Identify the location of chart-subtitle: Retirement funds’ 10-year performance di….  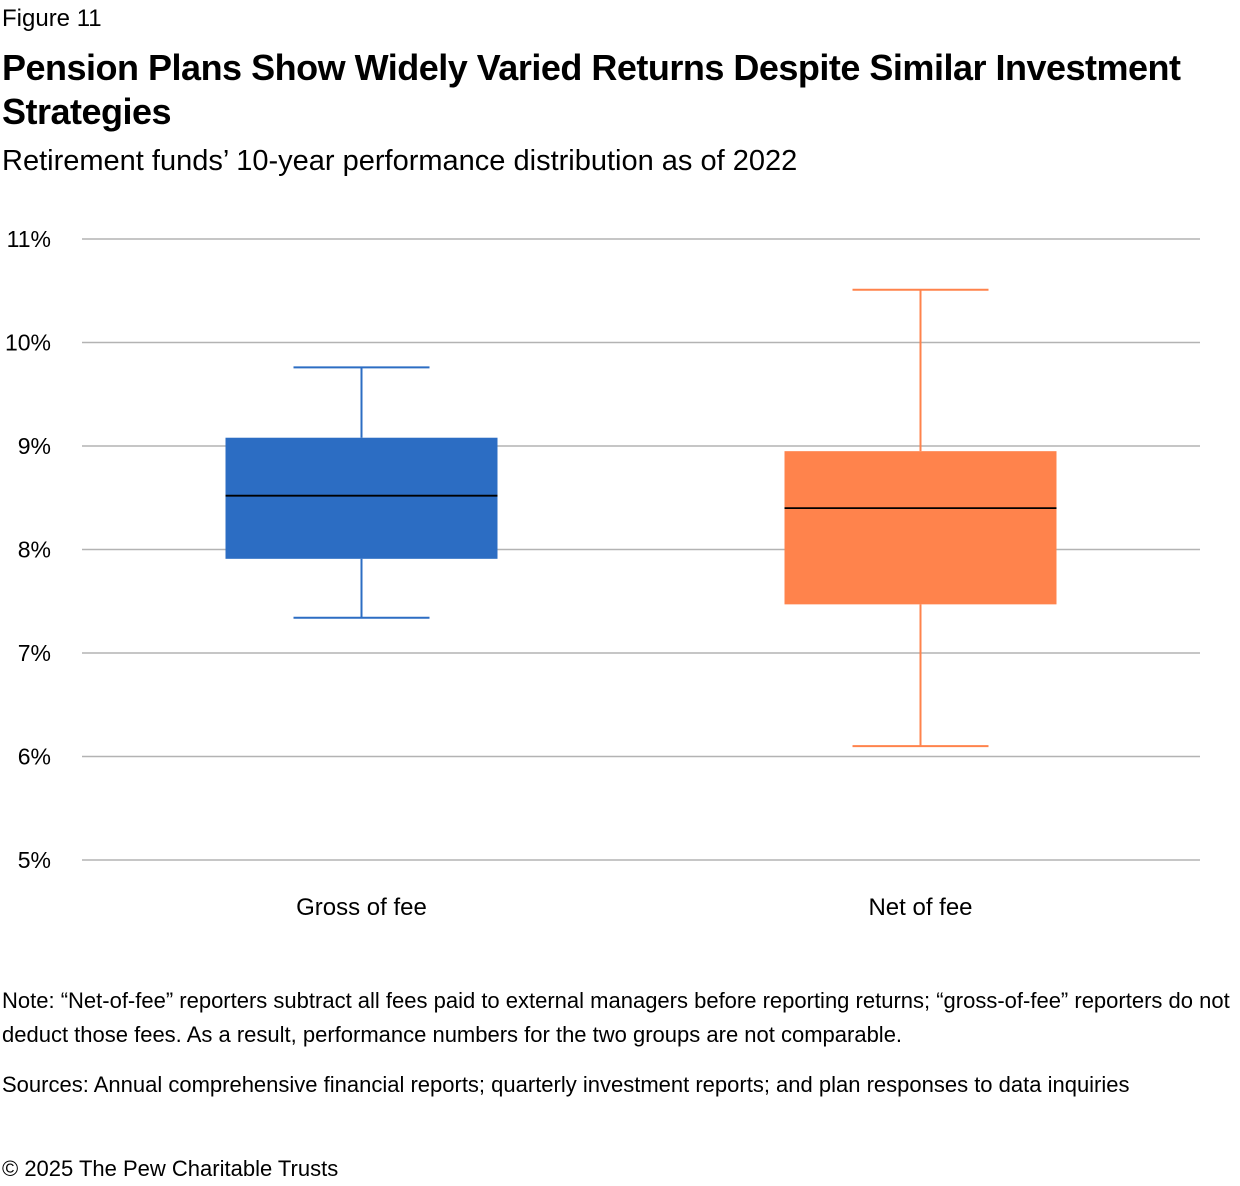
(400, 161).